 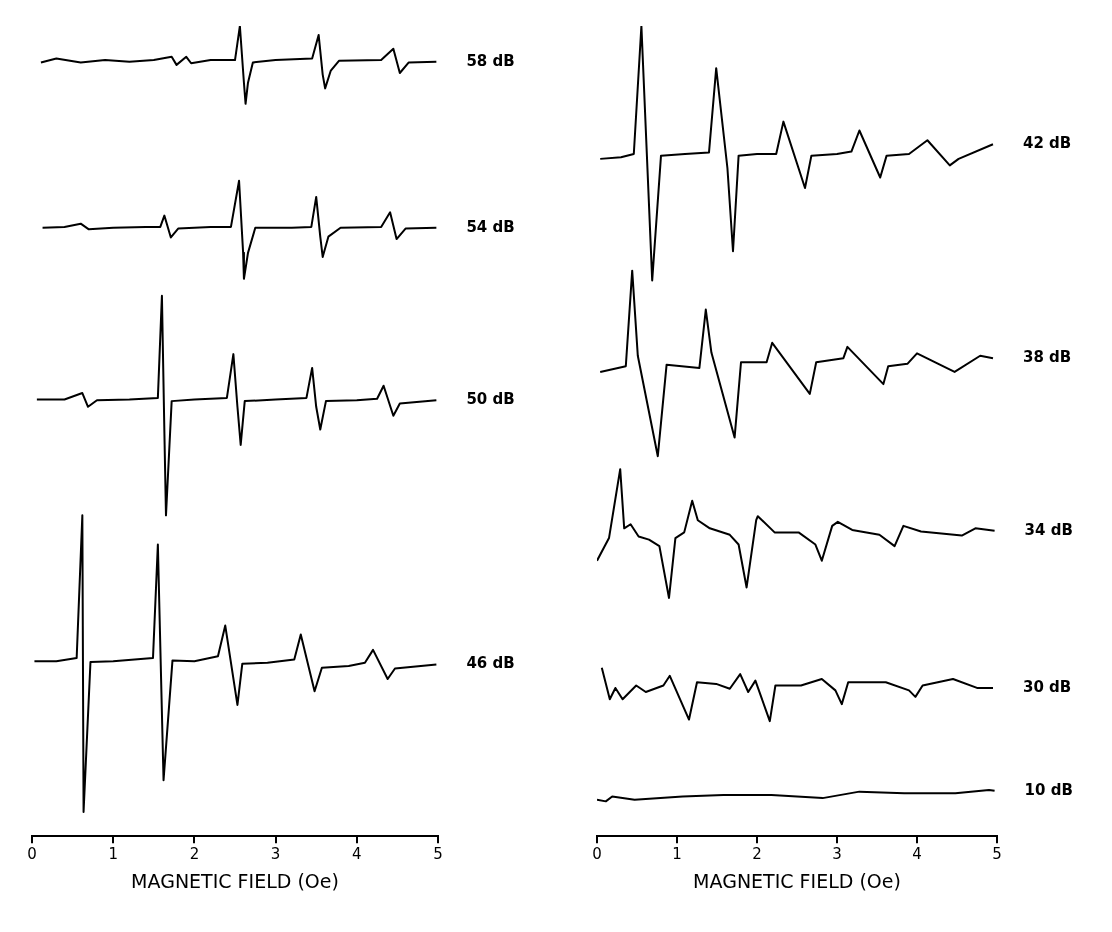 I want to click on text: 34 dB, so click(x=1048, y=529).